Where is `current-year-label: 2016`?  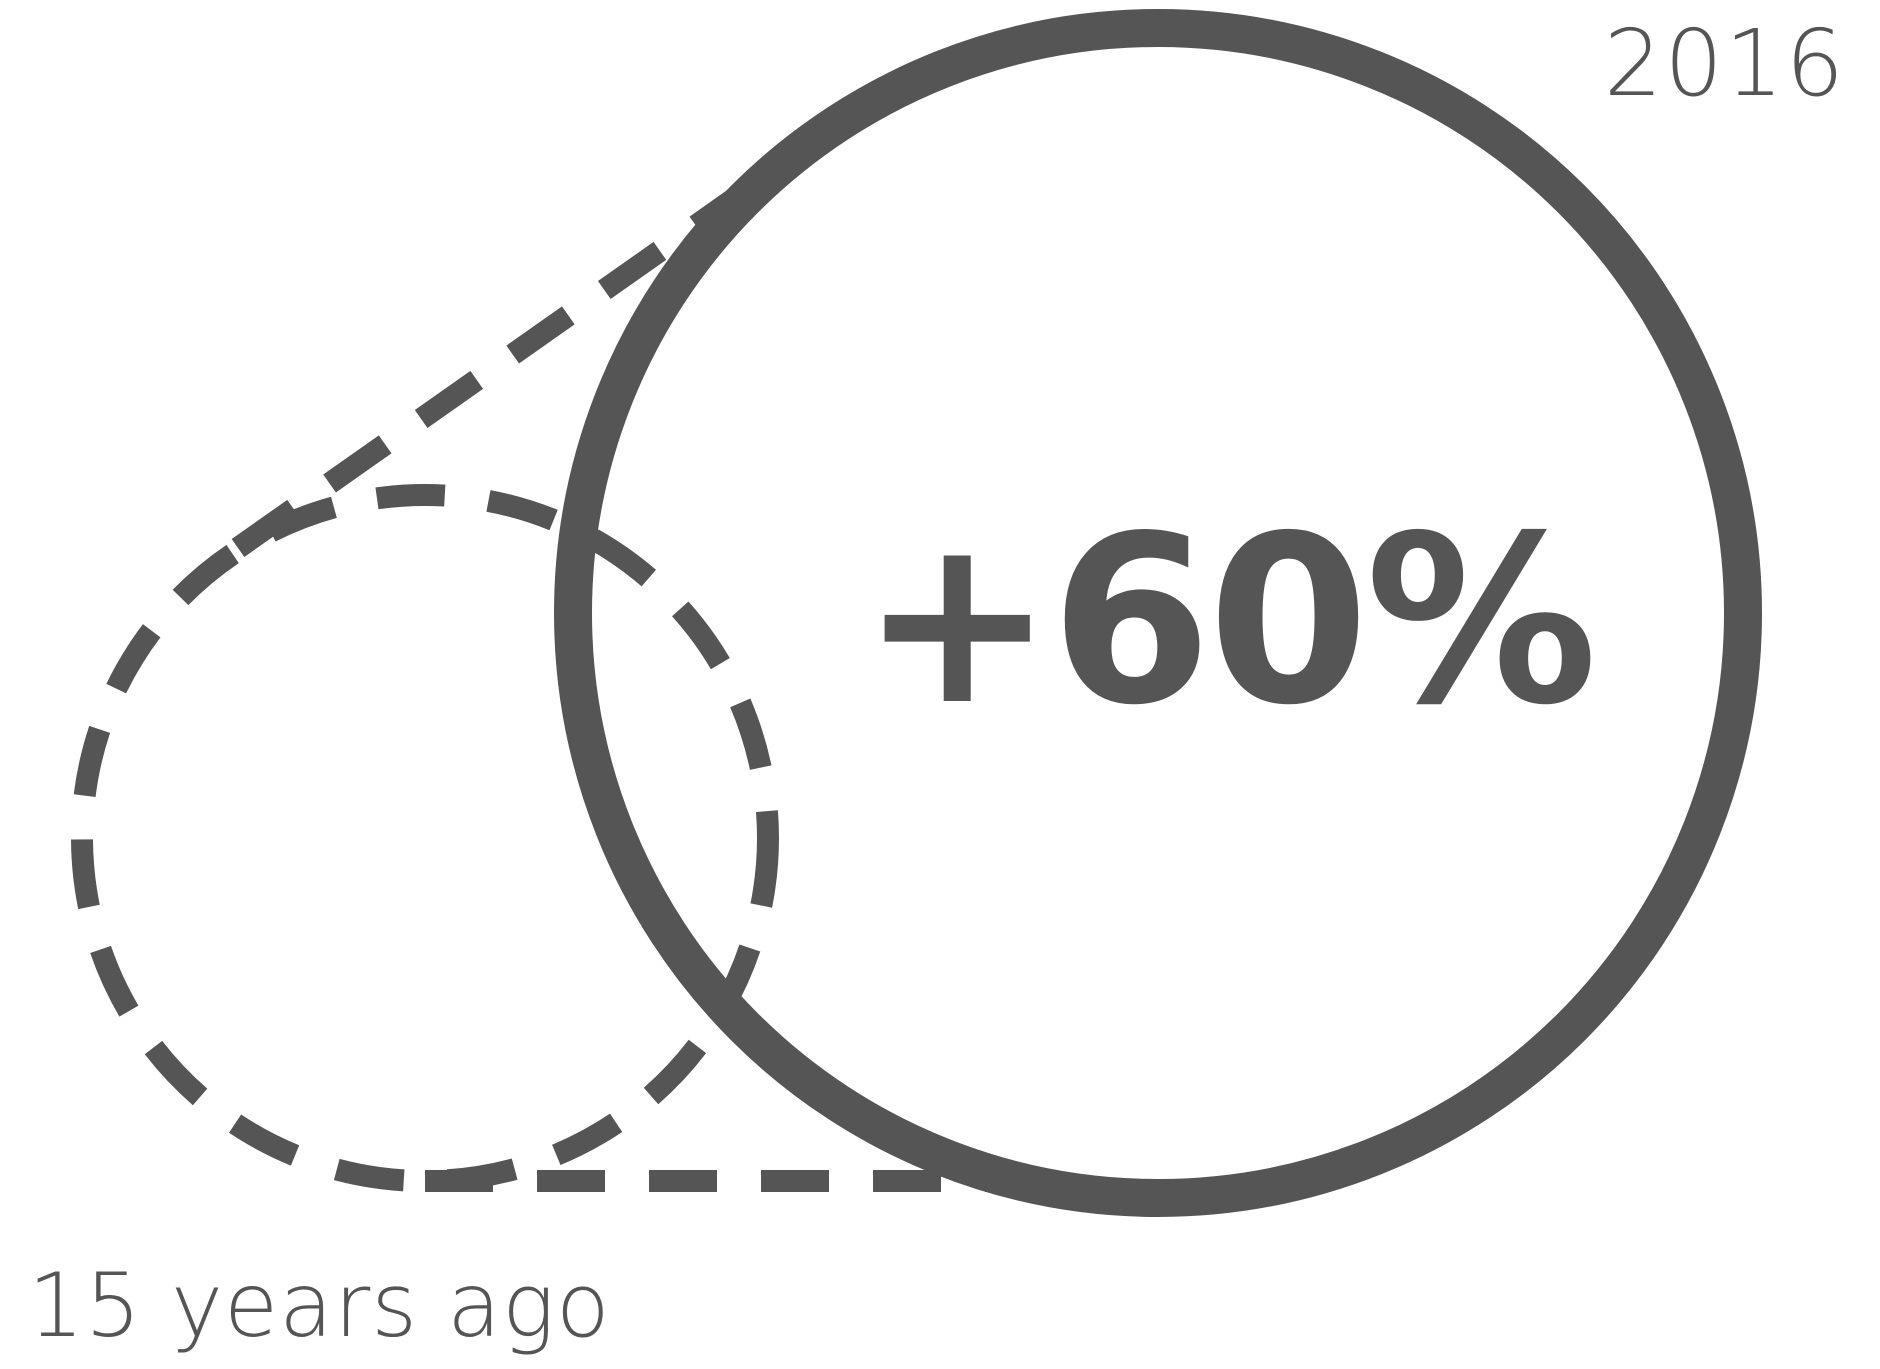
current-year-label: 2016 is located at coordinates (1724, 63).